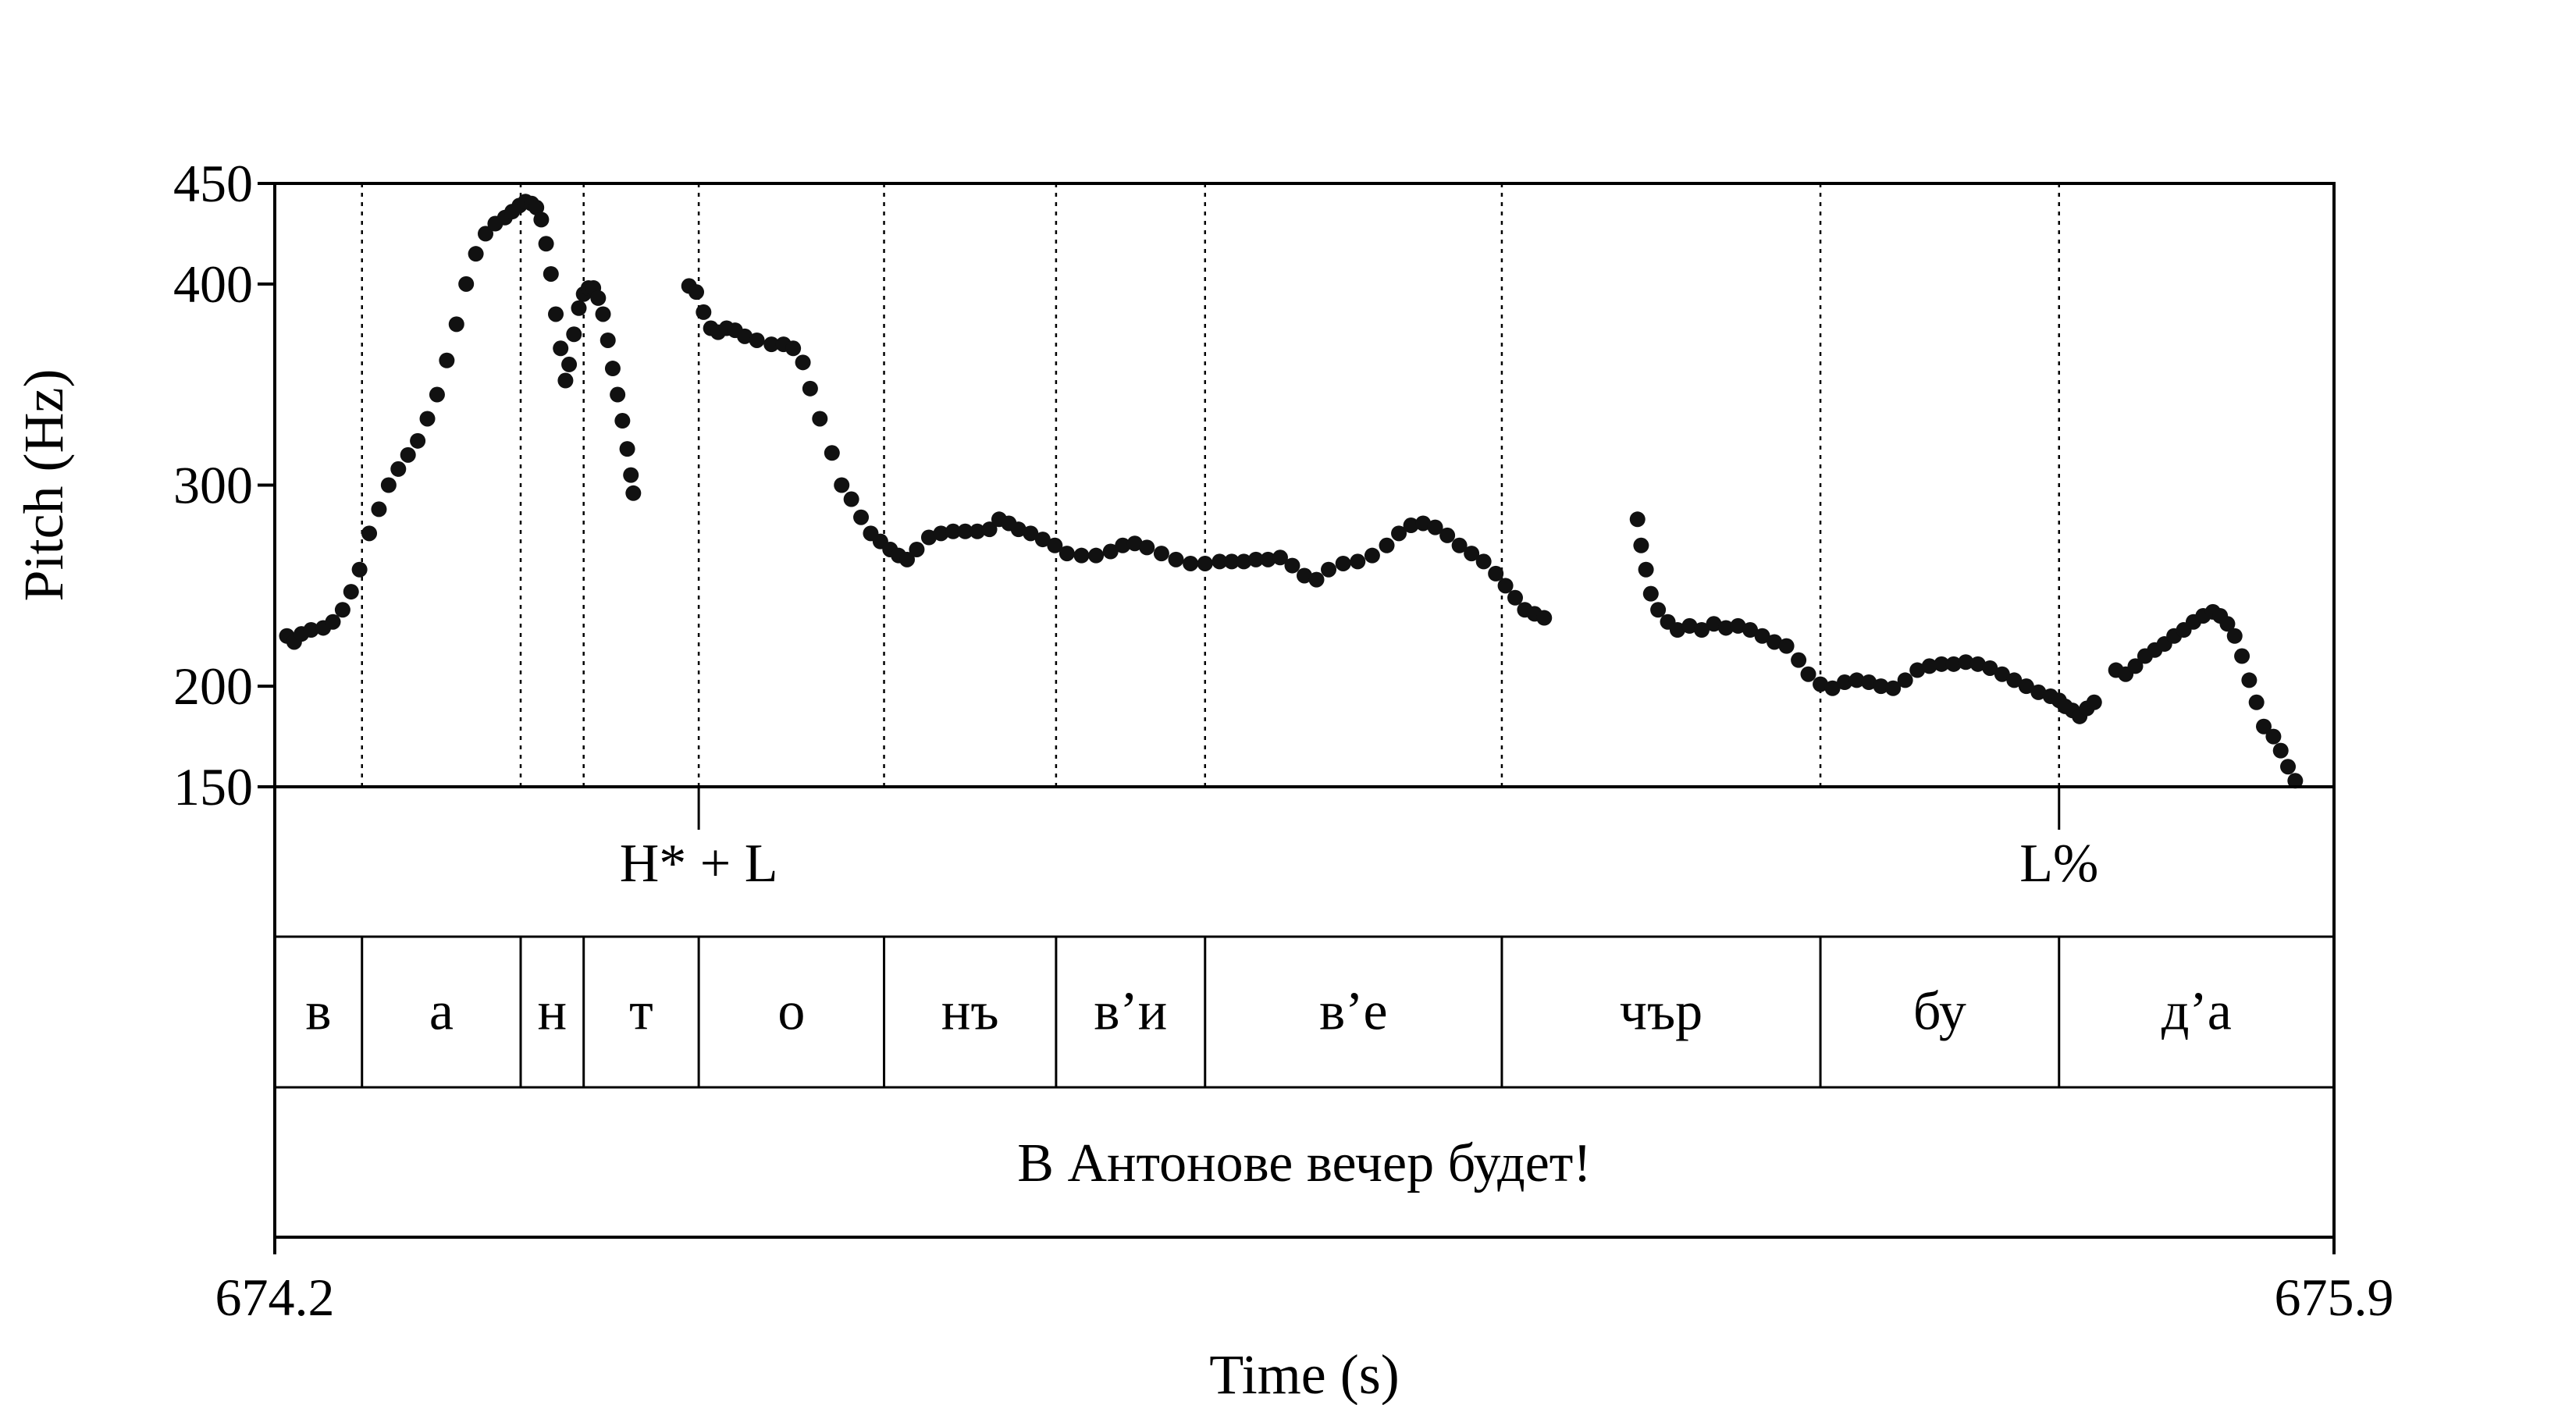 This screenshot has height=1405, width=2576. Describe the element at coordinates (1661, 1012) in the screenshot. I see `segment-label: чър` at that location.